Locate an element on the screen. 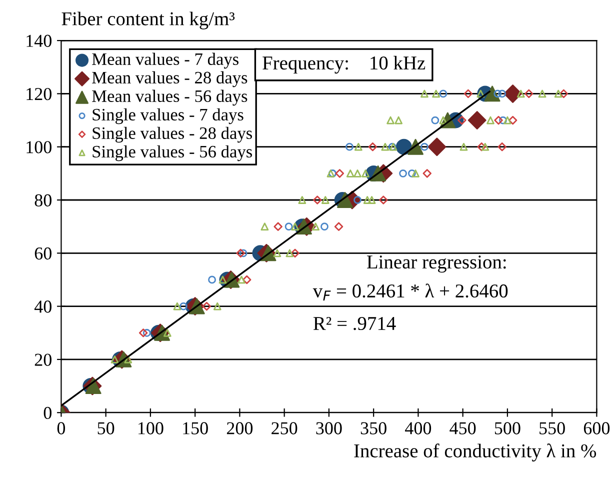 Image resolution: width=612 pixels, height=477 pixels. legend-label: Mean values - 7 days is located at coordinates (165, 60).